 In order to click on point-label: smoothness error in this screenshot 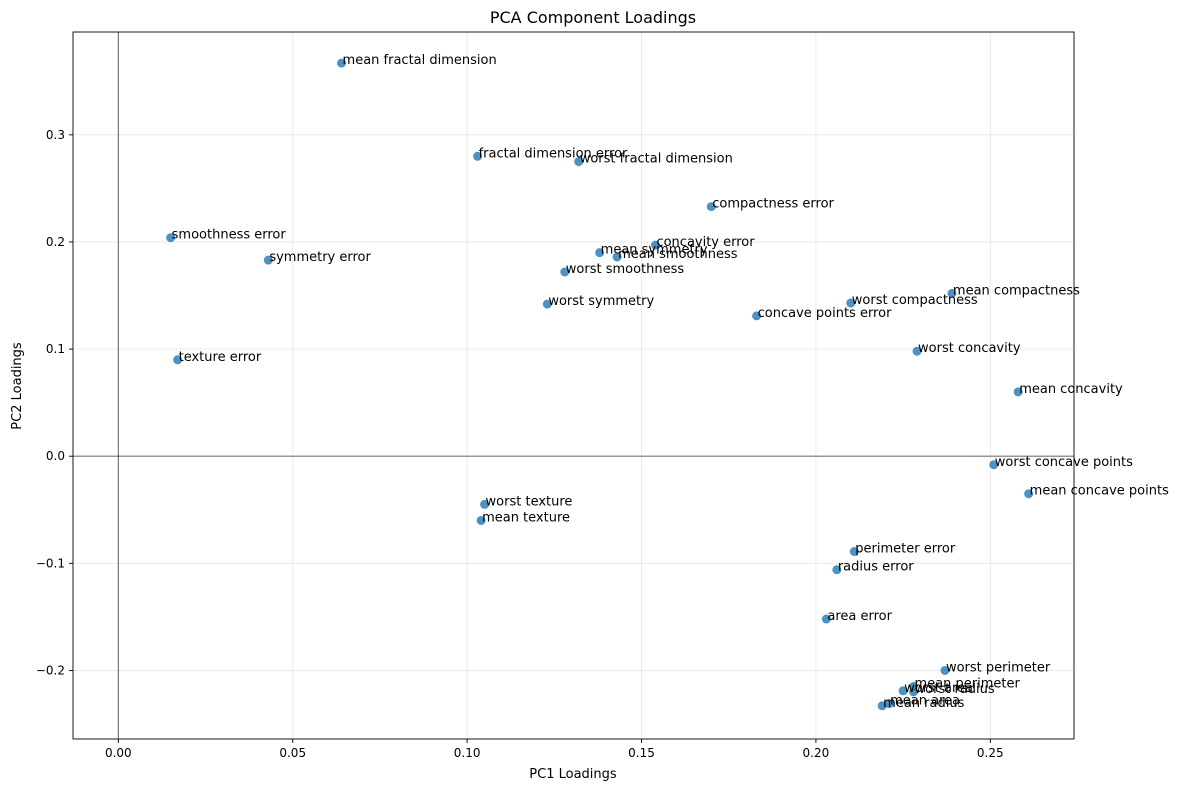, I will do `click(229, 235)`.